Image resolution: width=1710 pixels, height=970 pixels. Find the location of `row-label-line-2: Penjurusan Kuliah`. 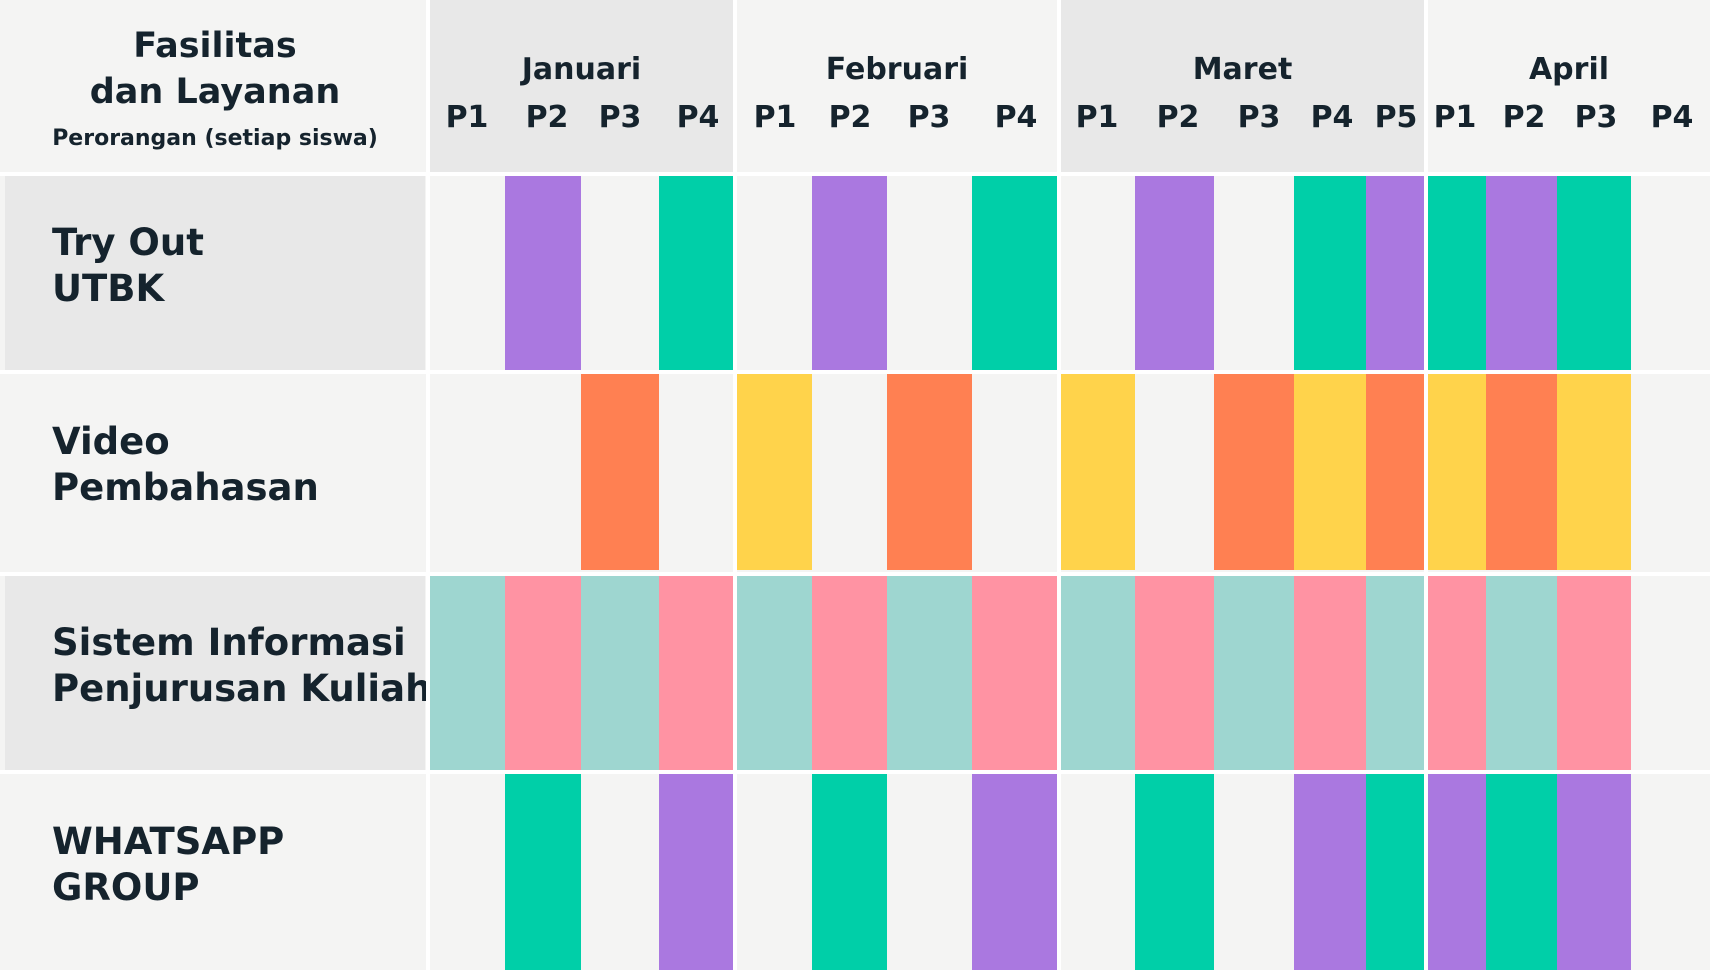

row-label-line-2: Penjurusan Kuliah is located at coordinates (242, 688).